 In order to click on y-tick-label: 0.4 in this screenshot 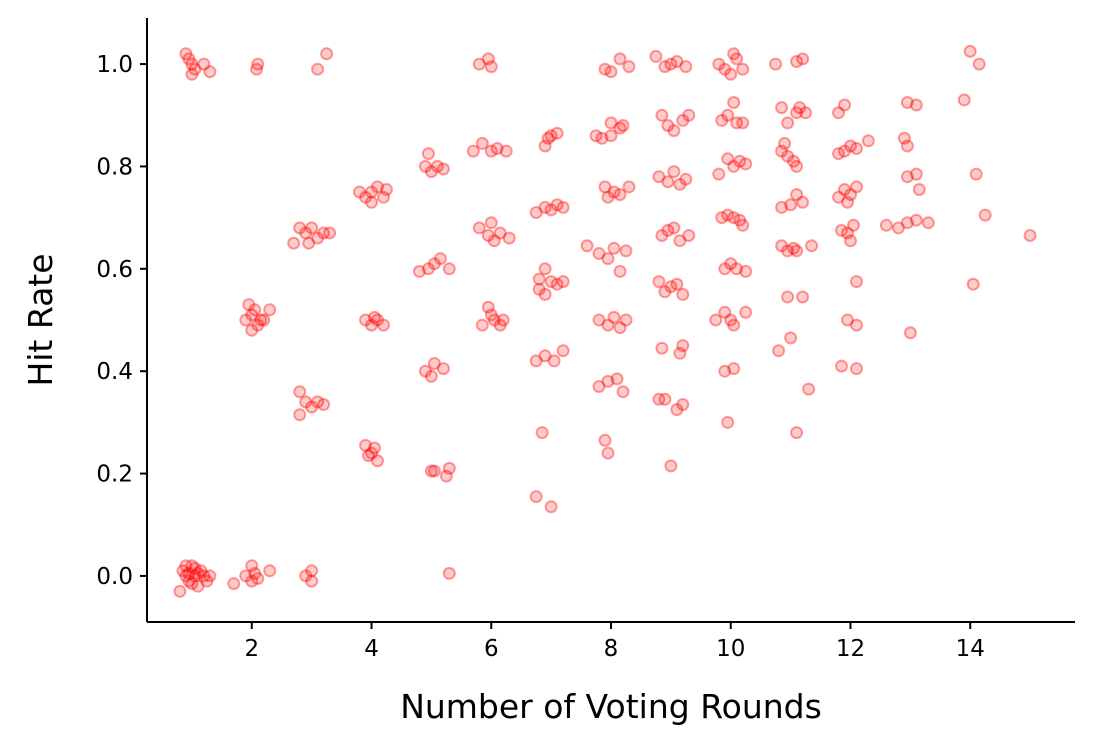, I will do `click(114, 372)`.